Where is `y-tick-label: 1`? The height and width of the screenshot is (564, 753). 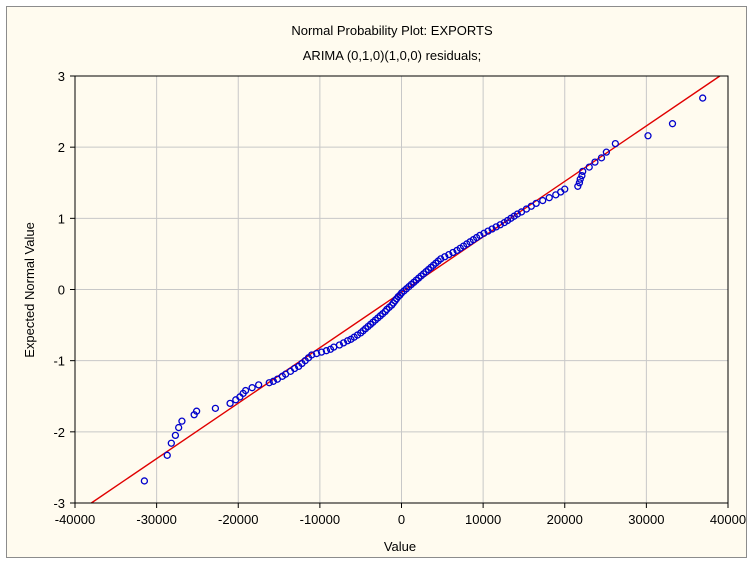 y-tick-label: 1 is located at coordinates (61, 218).